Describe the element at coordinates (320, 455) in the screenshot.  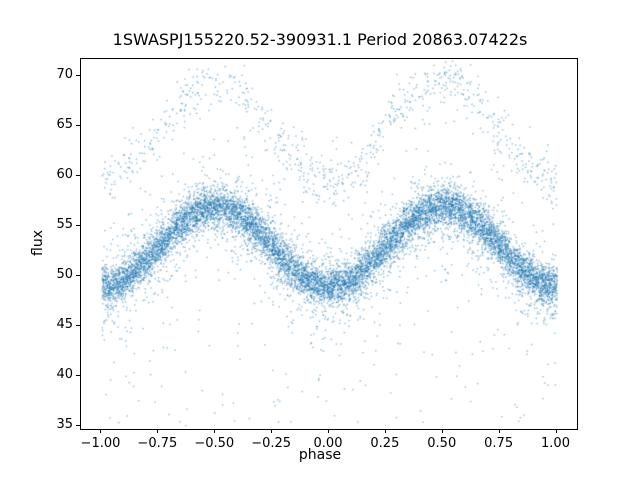
I see `x-axis-label: phase` at that location.